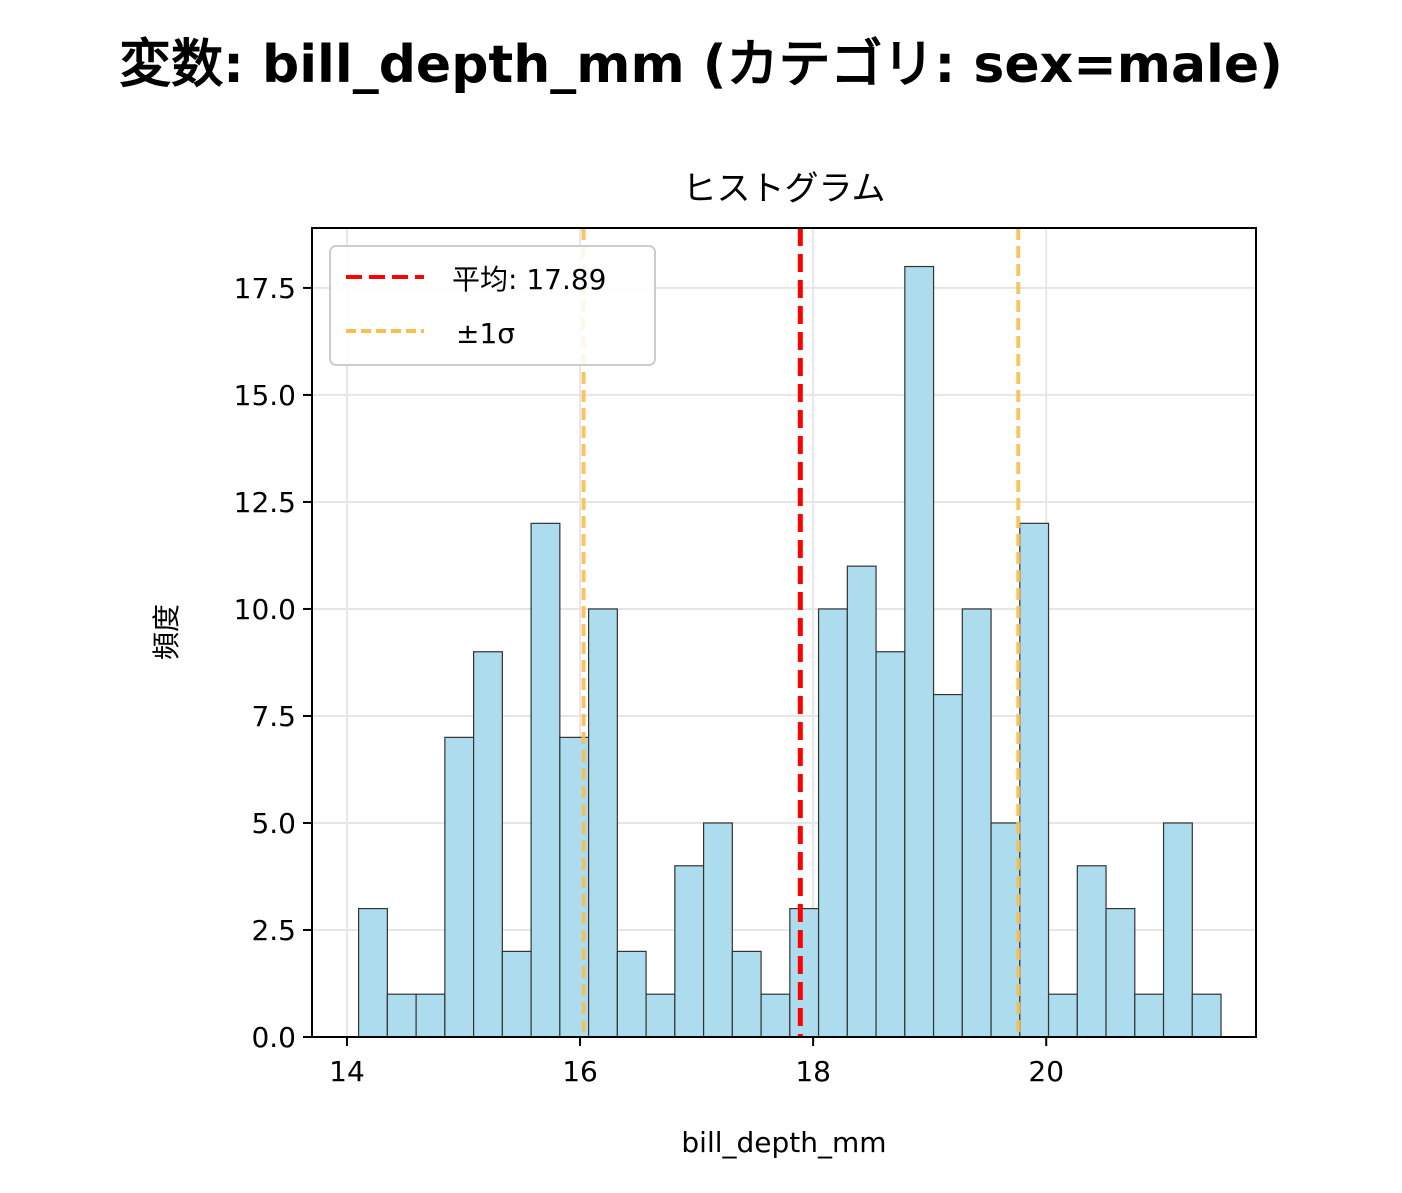 The image size is (1402, 1193). I want to click on legend-mean-label: 平均: 17.89, so click(529, 279).